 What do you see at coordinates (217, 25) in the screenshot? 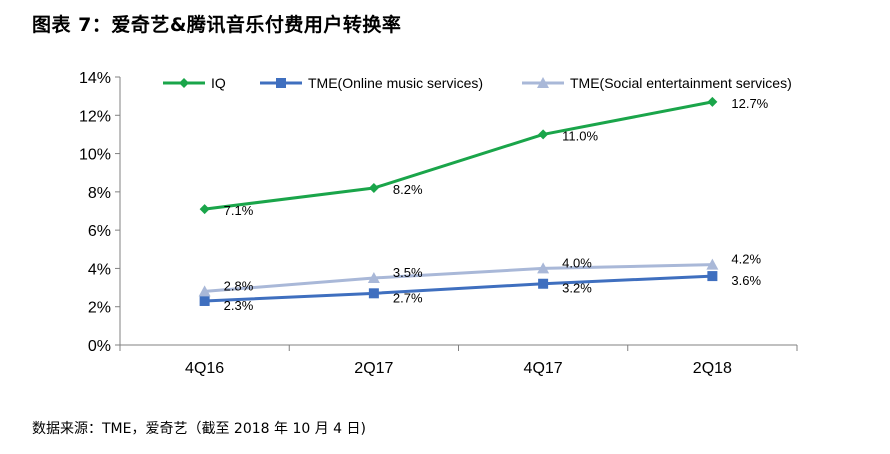
I see `figure-title: 图表 7：爱奇艺&腾讯音乐付费用户转换率` at bounding box center [217, 25].